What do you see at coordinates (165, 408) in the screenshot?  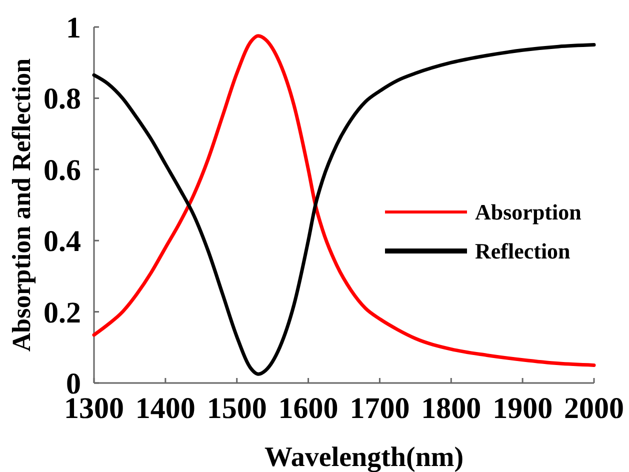 I see `x-tick-label: 1400` at bounding box center [165, 408].